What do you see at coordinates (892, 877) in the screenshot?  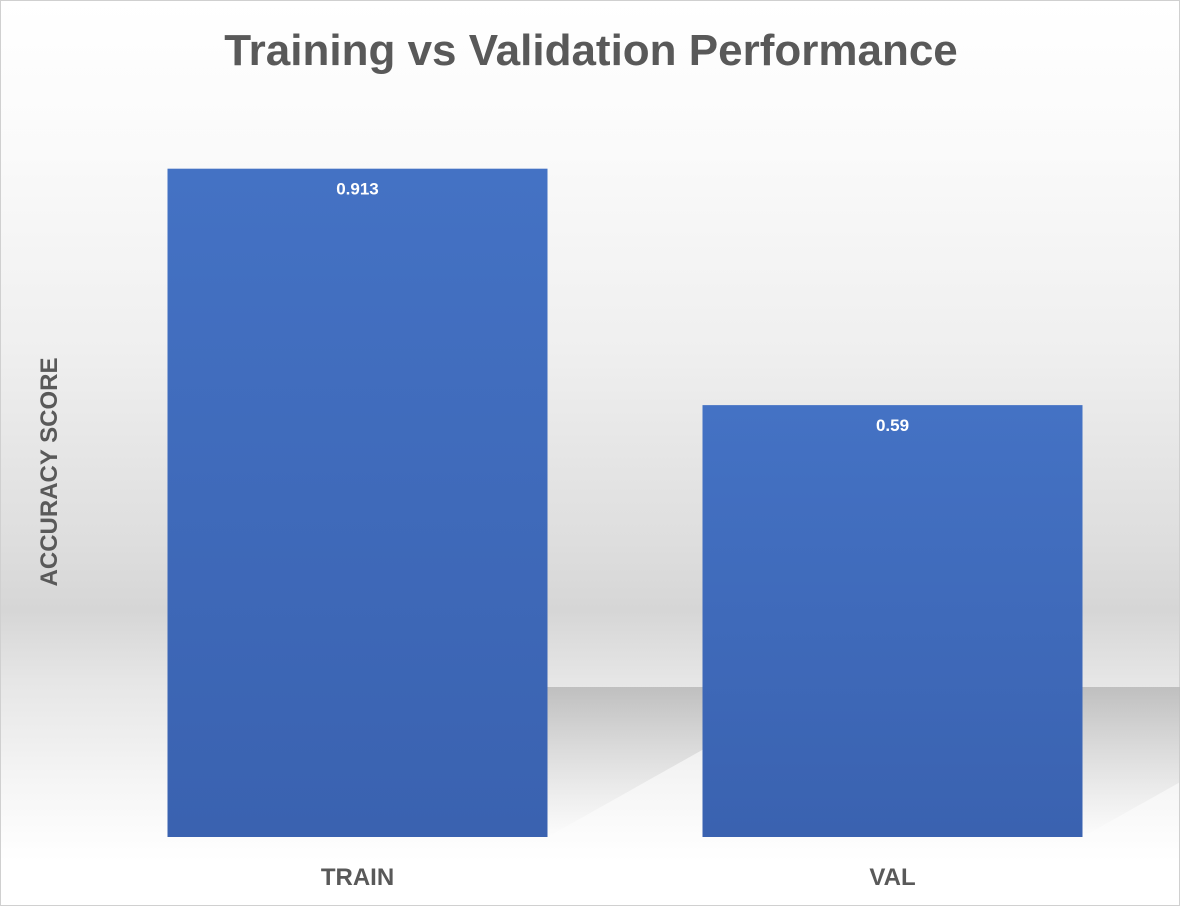 I see `x-tick-label-val: VAL` at bounding box center [892, 877].